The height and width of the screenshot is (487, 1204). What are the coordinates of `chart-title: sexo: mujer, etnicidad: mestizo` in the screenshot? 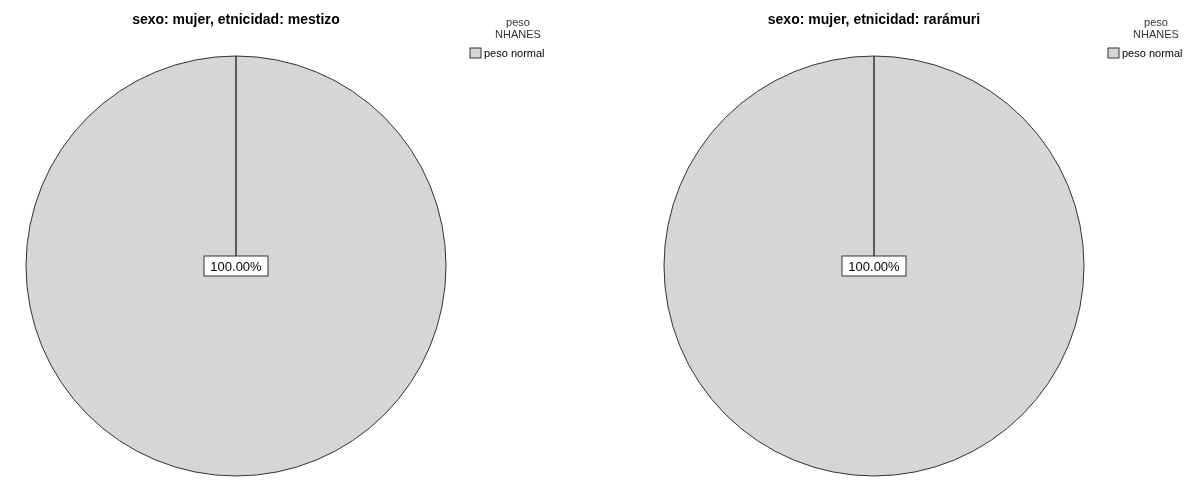 It's located at (236, 19).